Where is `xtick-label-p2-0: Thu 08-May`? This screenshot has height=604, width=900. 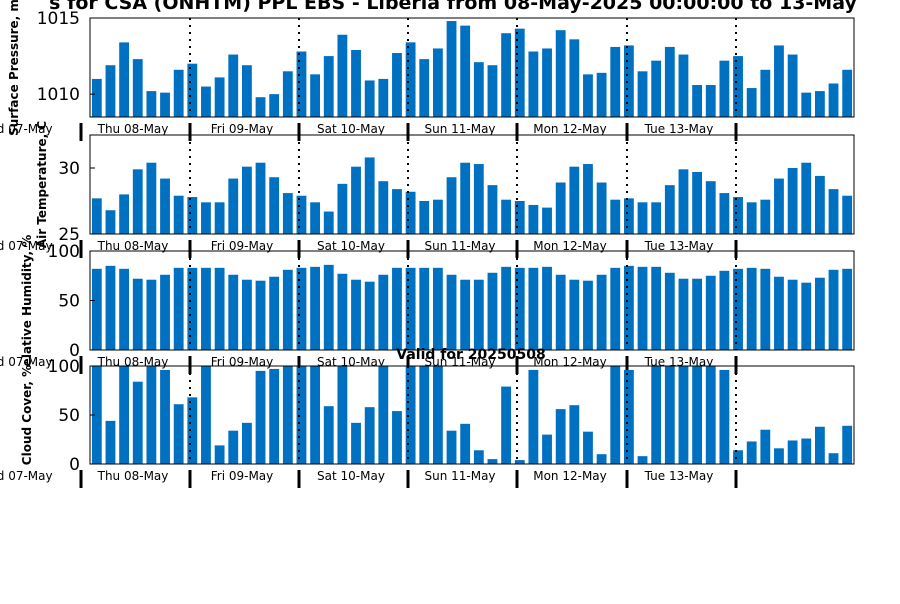
xtick-label-p2-0: Thu 08-May is located at coordinates (133, 246).